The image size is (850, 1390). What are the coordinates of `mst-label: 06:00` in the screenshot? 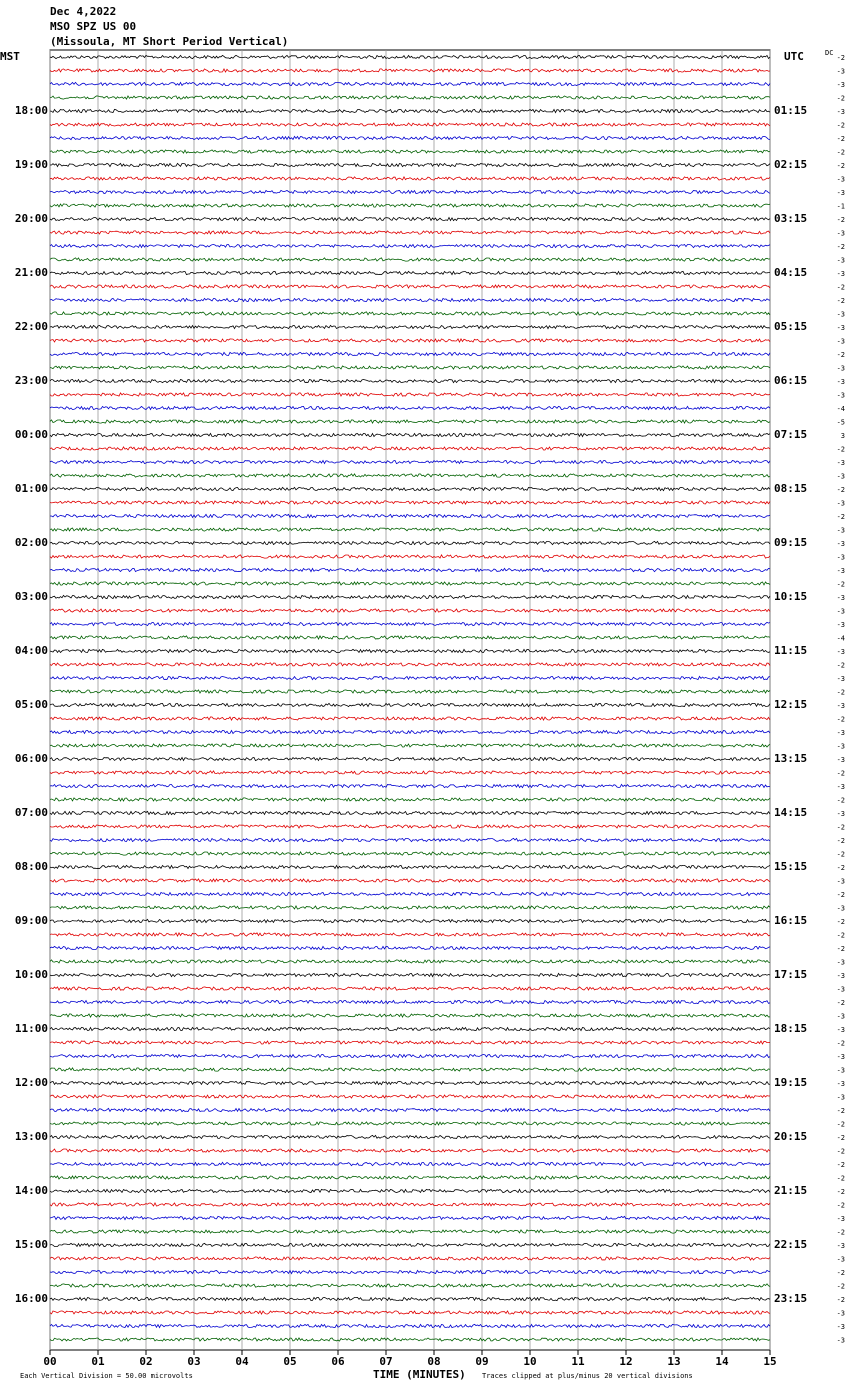 It's located at (31, 758).